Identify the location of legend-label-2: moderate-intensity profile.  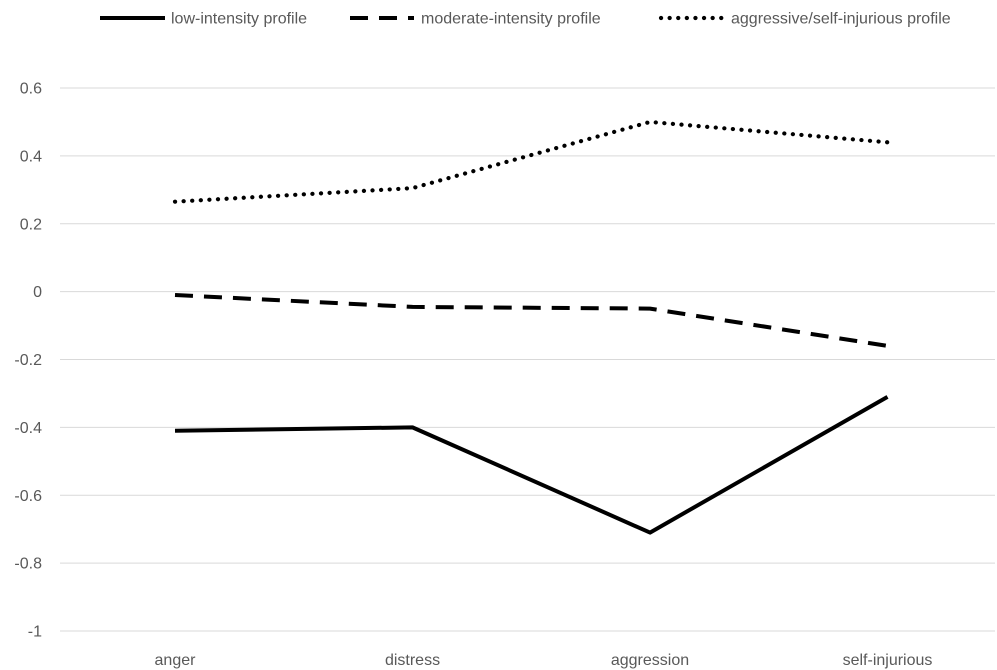
(511, 19).